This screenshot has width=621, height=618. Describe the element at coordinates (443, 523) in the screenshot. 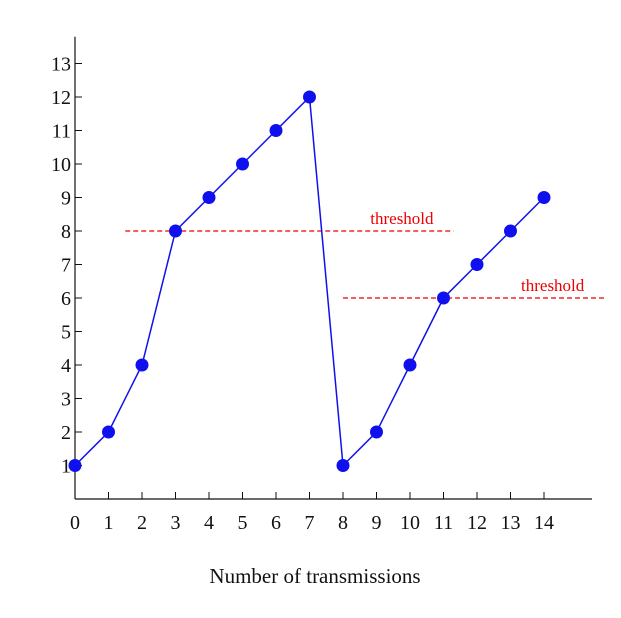

I see `x-tick-label: 11` at that location.